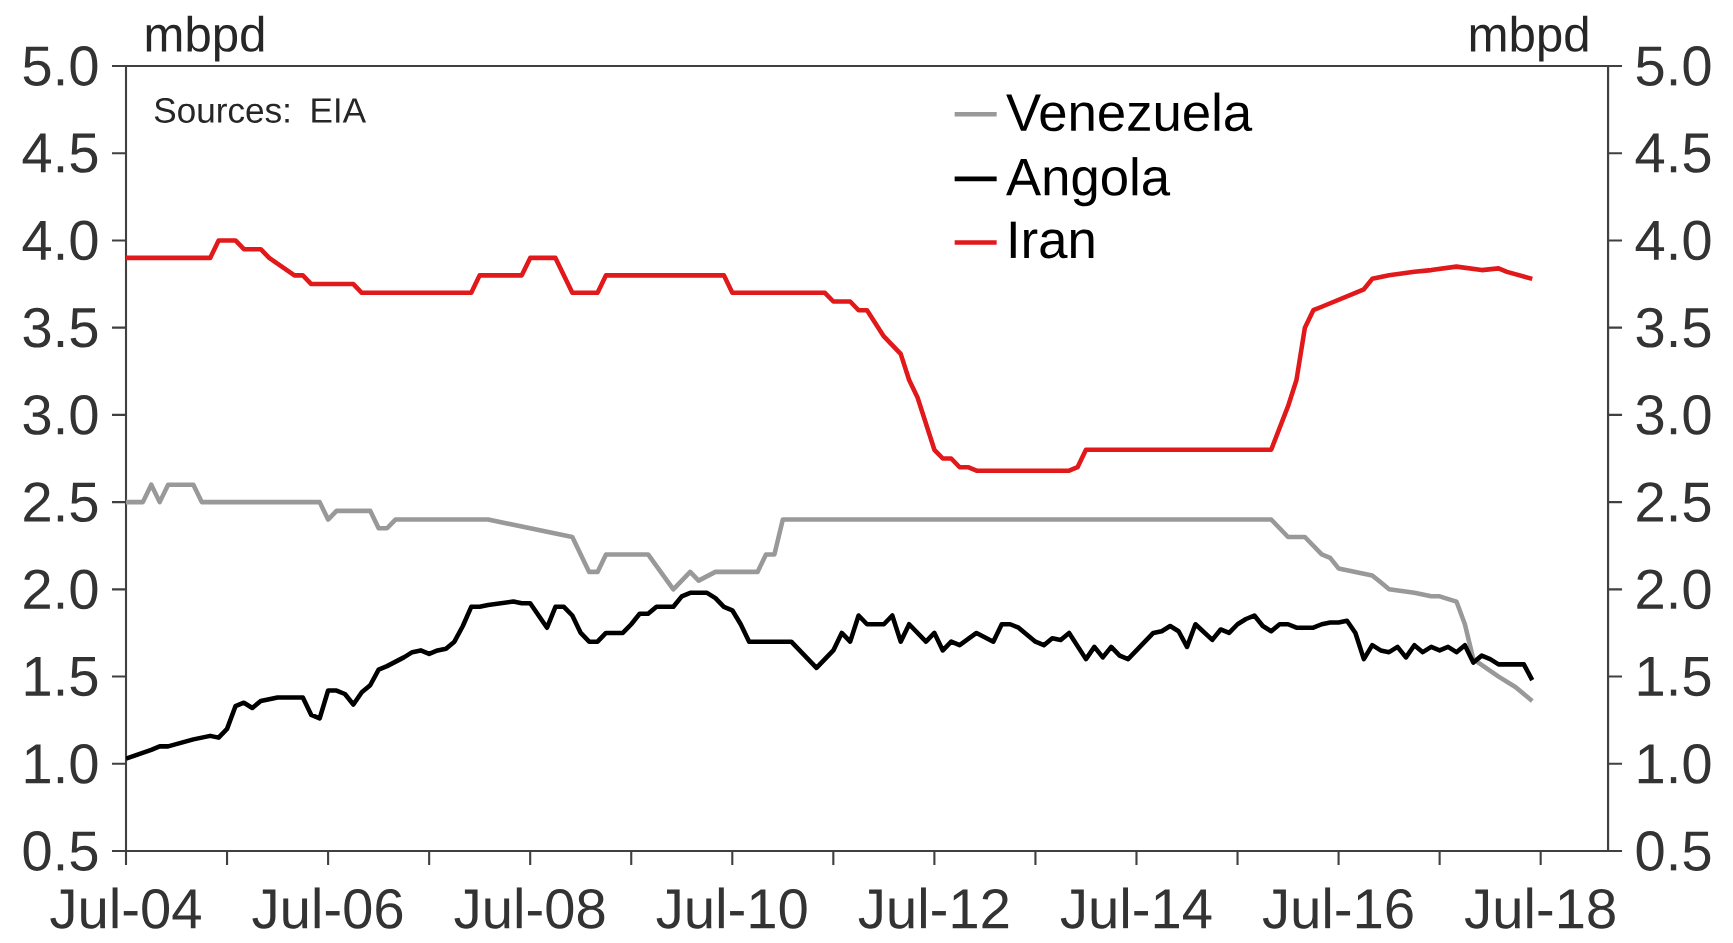 The image size is (1733, 943). What do you see at coordinates (61, 502) in the screenshot?
I see `y-tick-label: 2.5` at bounding box center [61, 502].